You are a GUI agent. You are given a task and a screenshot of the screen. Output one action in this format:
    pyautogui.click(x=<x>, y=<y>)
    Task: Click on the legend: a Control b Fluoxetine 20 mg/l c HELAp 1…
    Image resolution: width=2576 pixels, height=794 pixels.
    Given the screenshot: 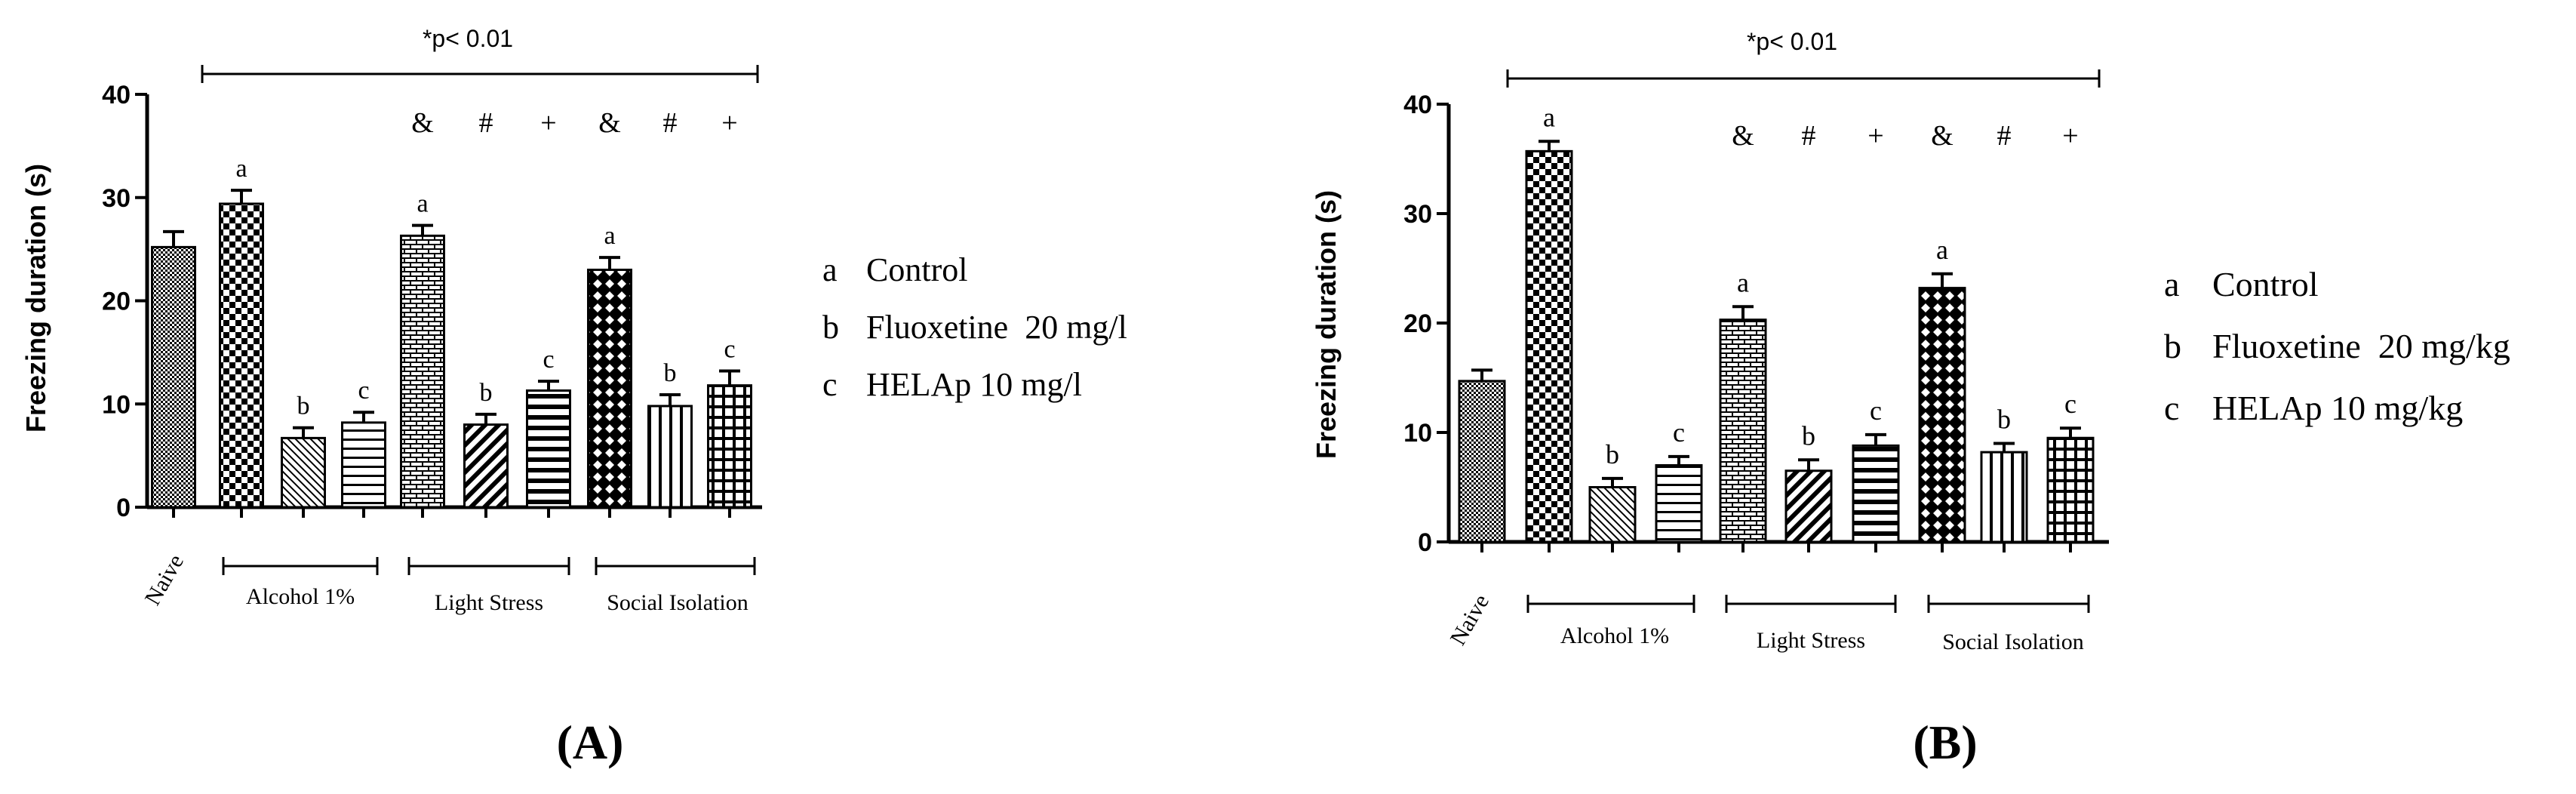 What is the action you would take?
    pyautogui.click(x=974, y=327)
    